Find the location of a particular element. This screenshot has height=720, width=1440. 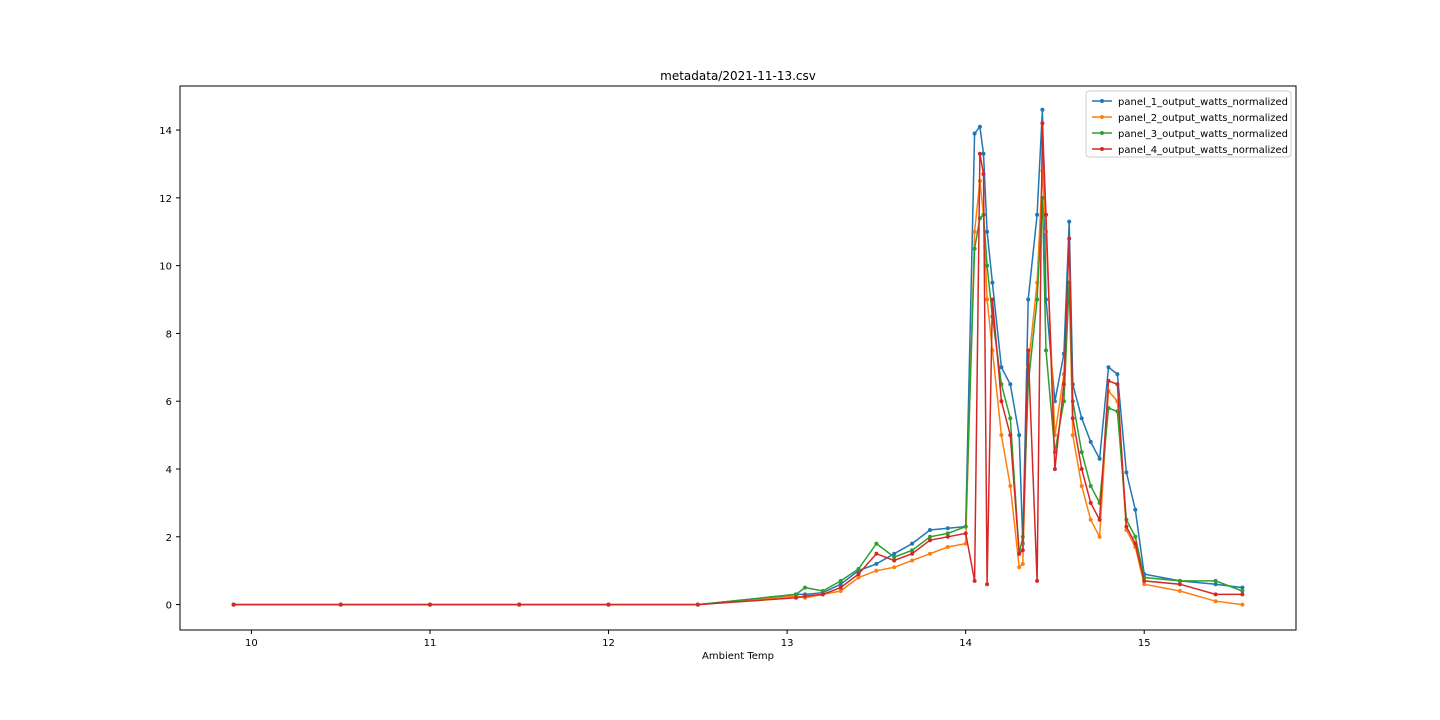

legend-marker is located at coordinates (1102, 117).